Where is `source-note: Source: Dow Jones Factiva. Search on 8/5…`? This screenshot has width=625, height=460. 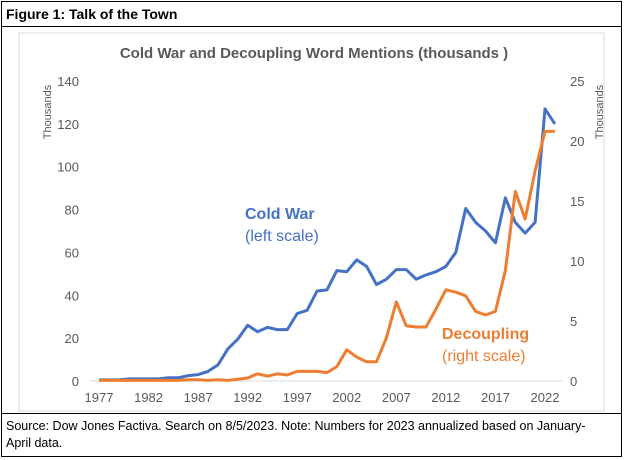 source-note: Source: Dow Jones Factiva. Search on 8/5… is located at coordinates (296, 434).